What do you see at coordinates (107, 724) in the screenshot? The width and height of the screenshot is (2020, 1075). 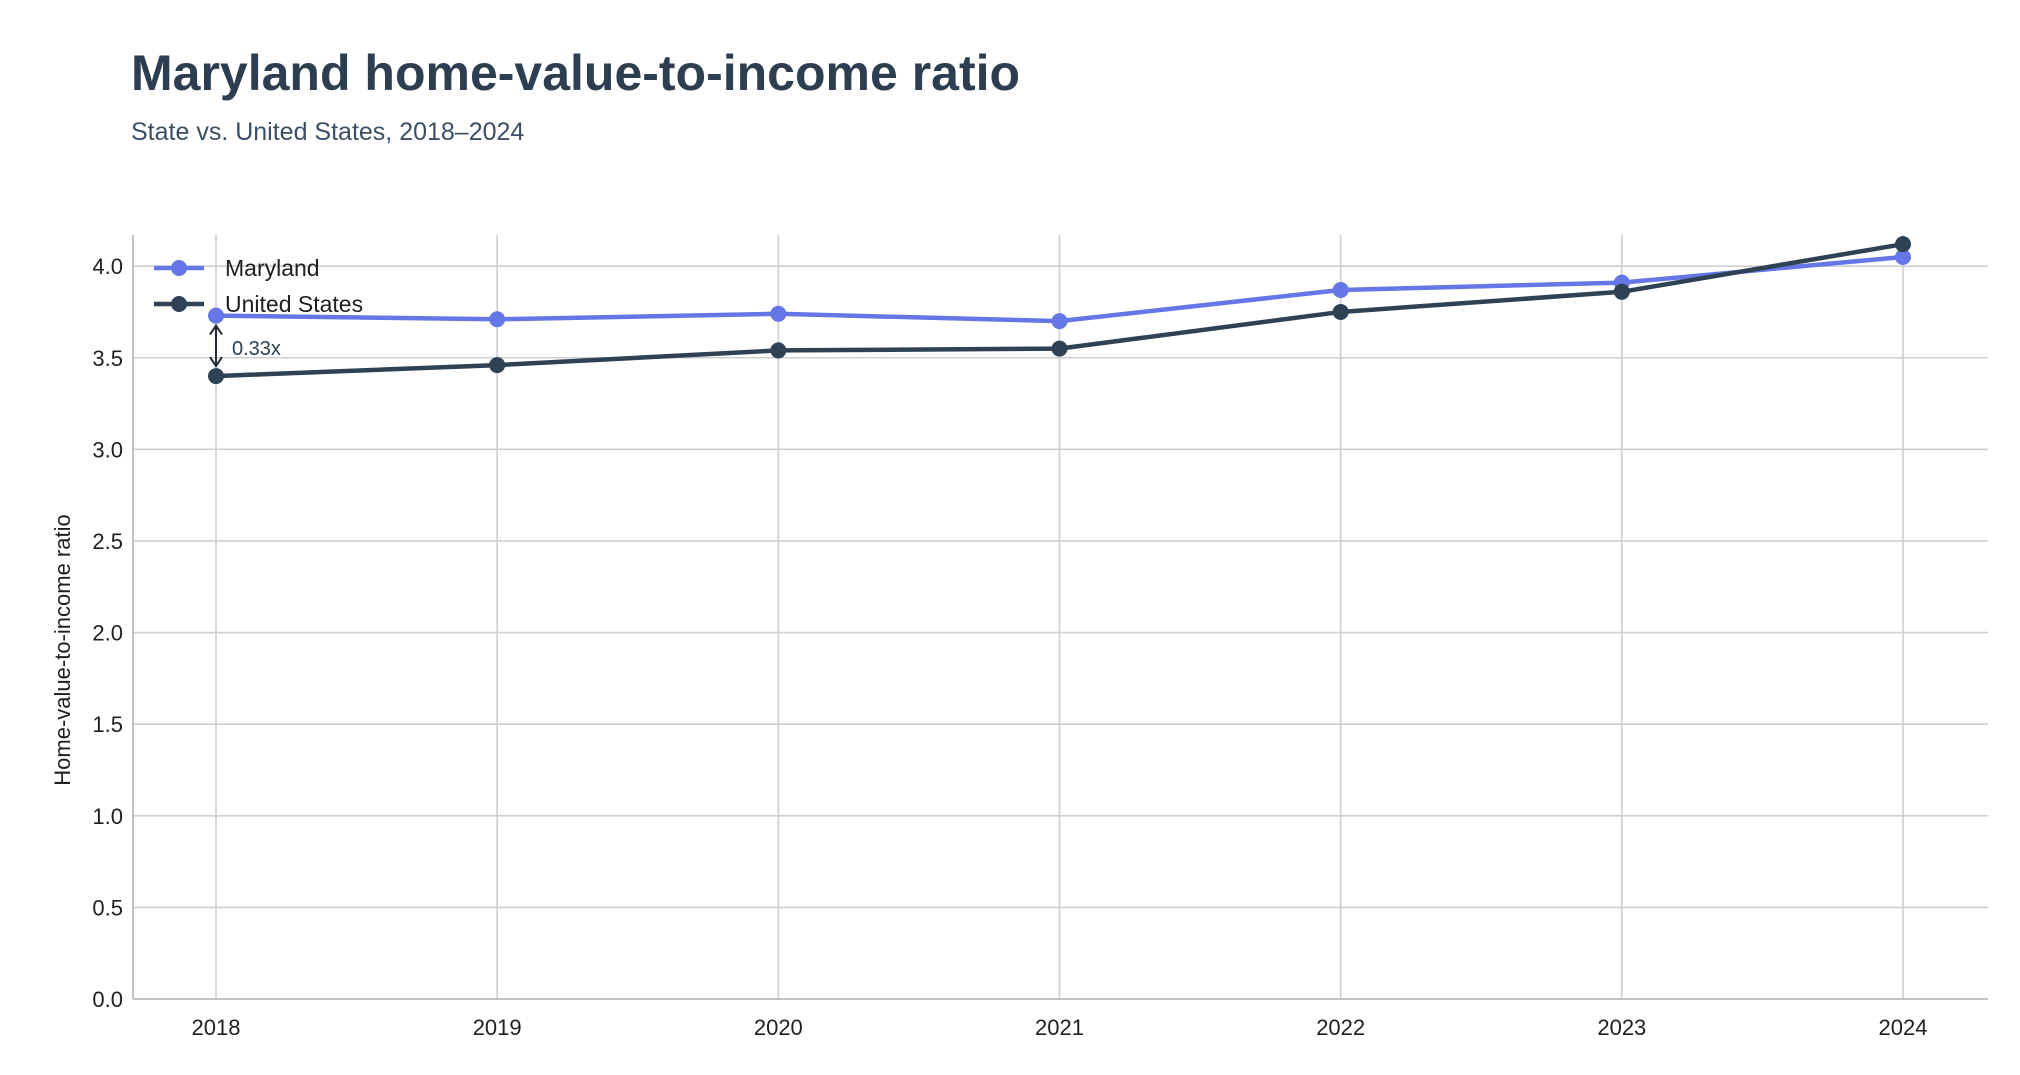 I see `y-tick-label: 1.5` at bounding box center [107, 724].